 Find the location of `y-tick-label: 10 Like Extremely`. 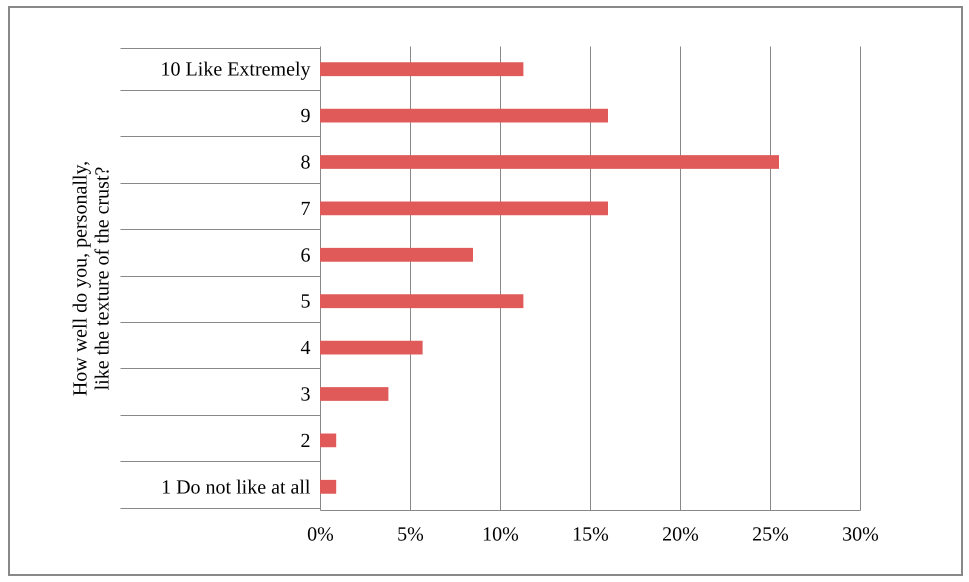

y-tick-label: 10 Like Extremely is located at coordinates (235, 69).